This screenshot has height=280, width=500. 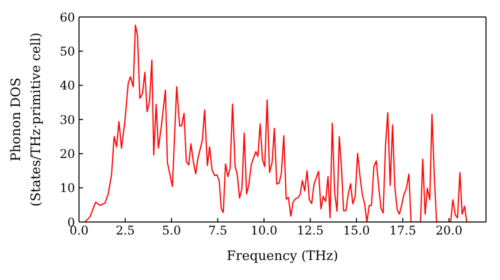 I want to click on y-tick-label: 40, so click(x=67, y=85).